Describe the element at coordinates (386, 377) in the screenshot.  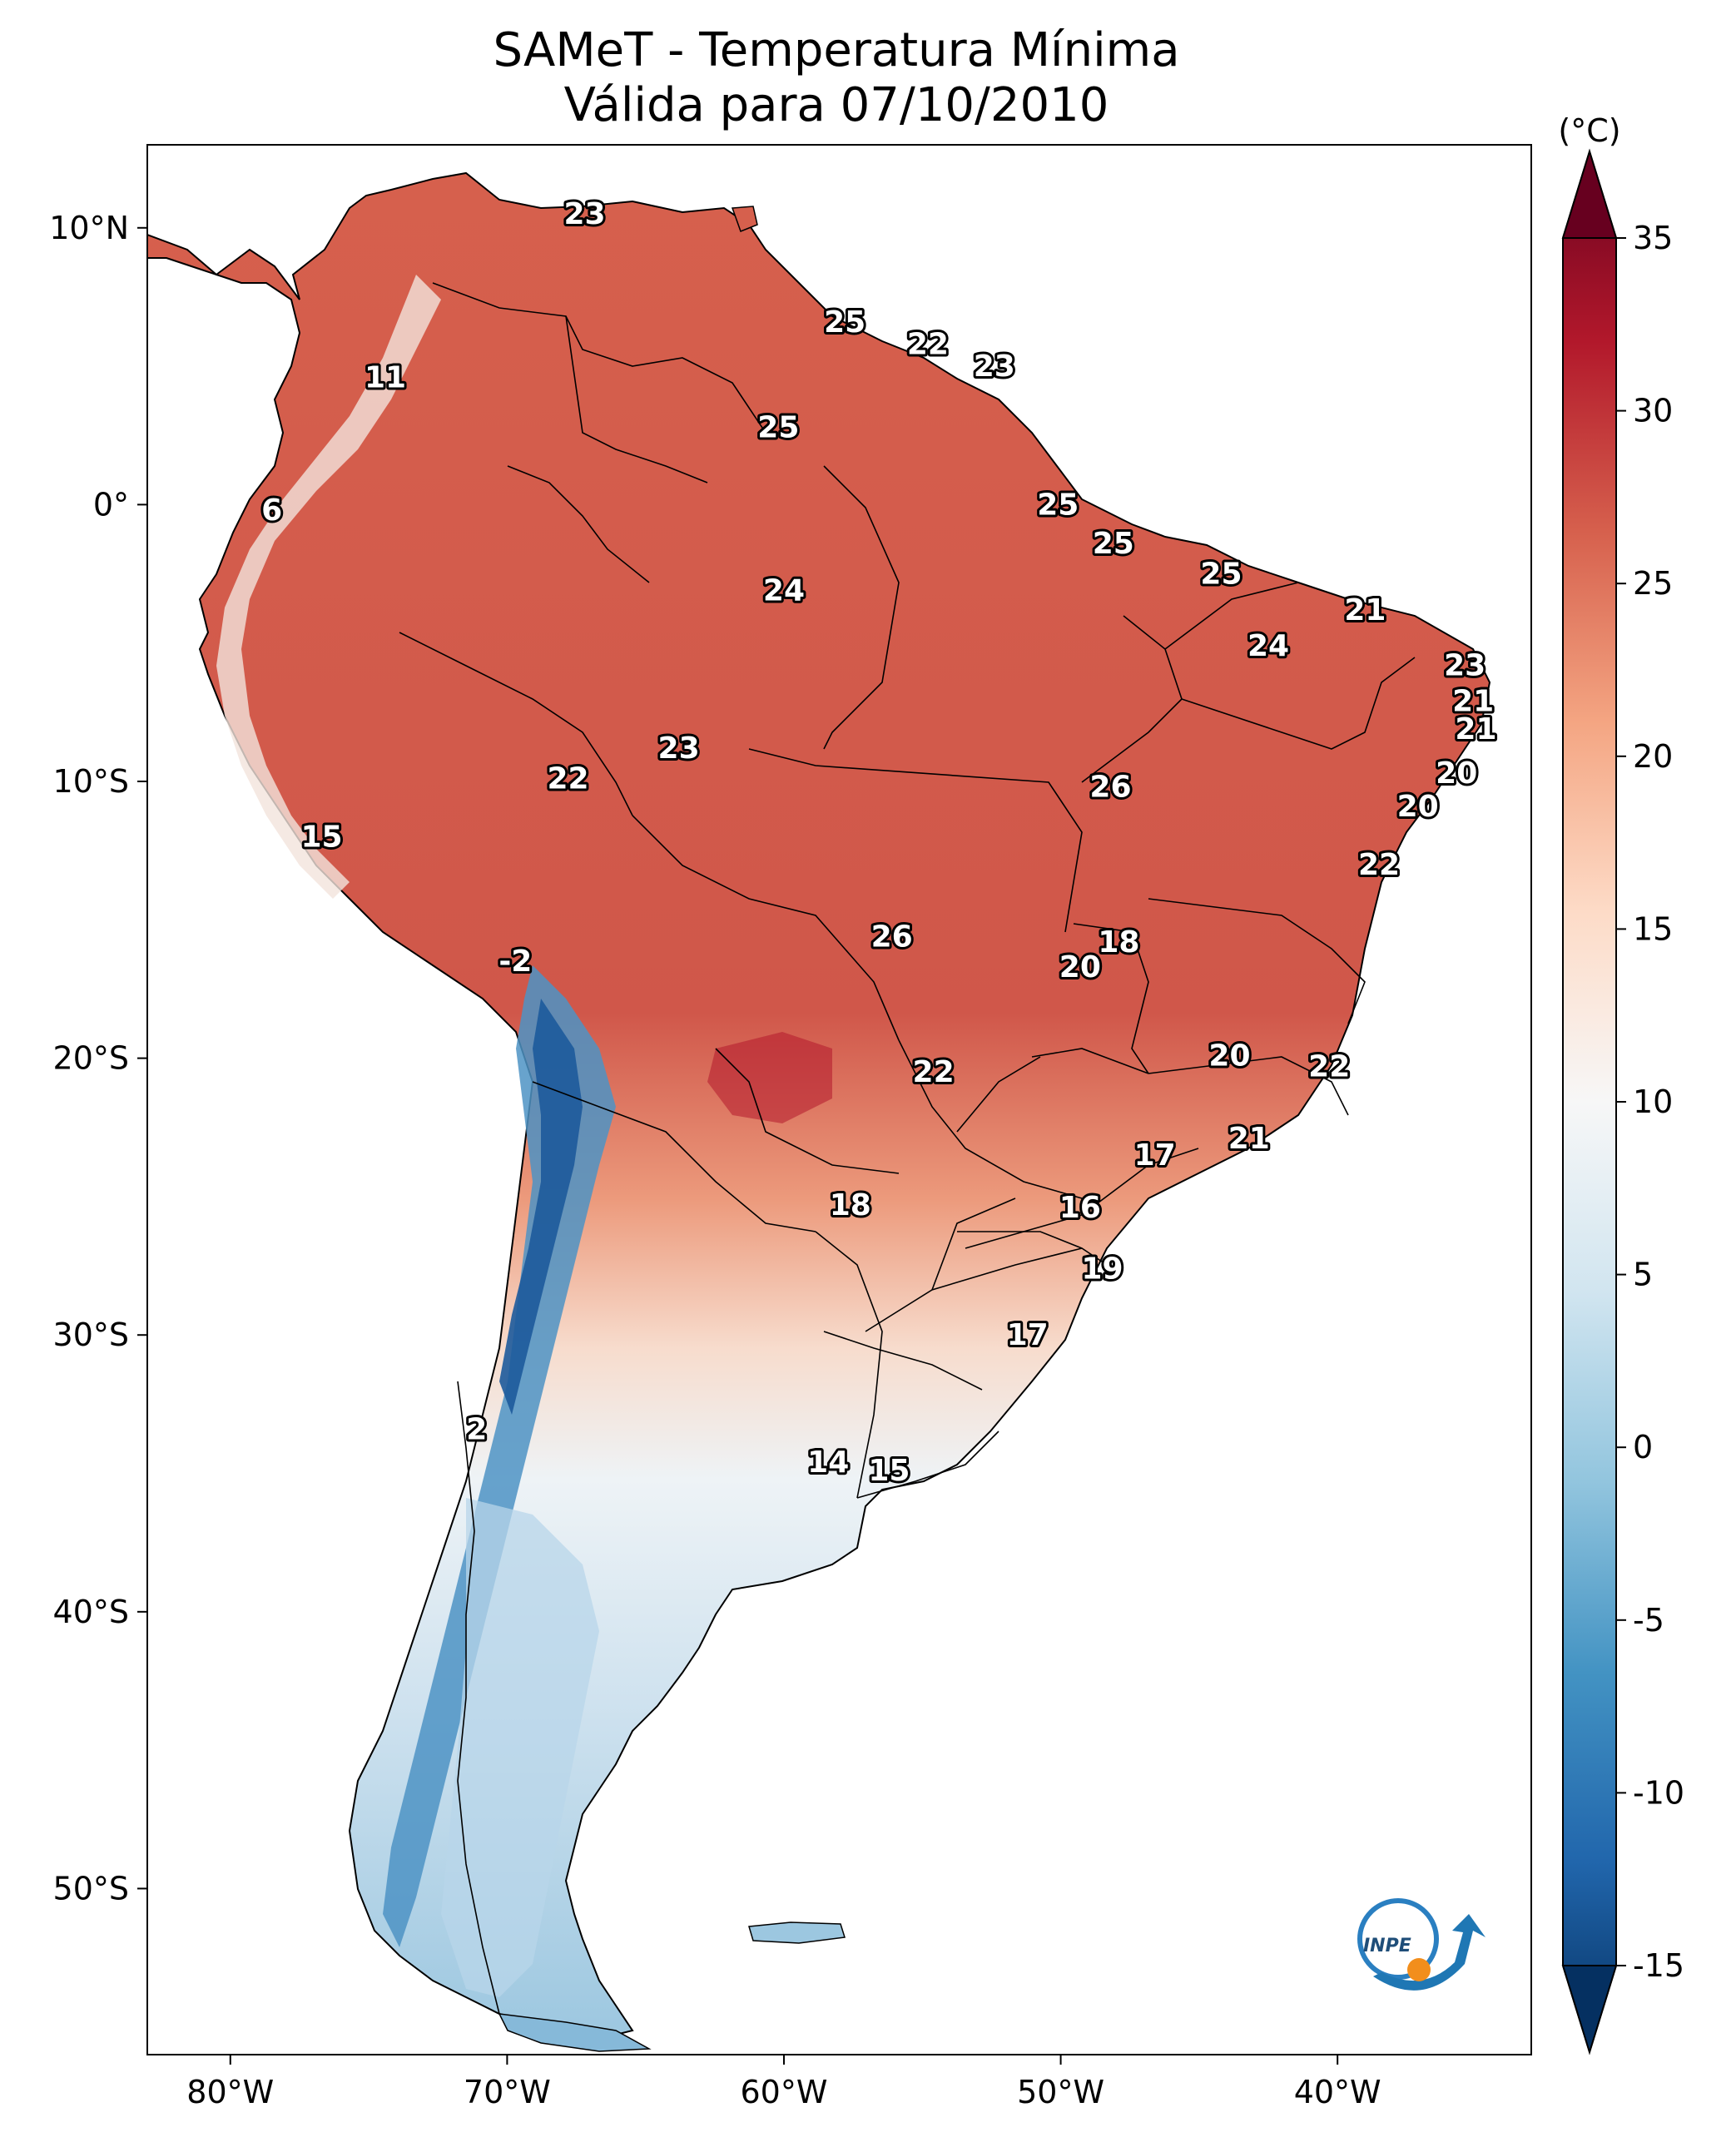
I see `station-value-label: 11` at that location.